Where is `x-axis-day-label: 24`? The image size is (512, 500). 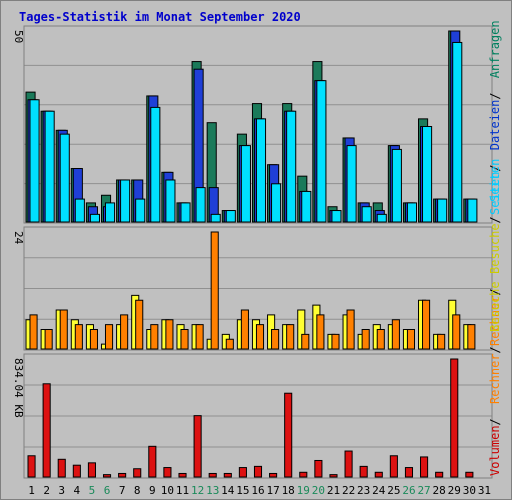
x-axis-day-label: 24 is located at coordinates (379, 490).